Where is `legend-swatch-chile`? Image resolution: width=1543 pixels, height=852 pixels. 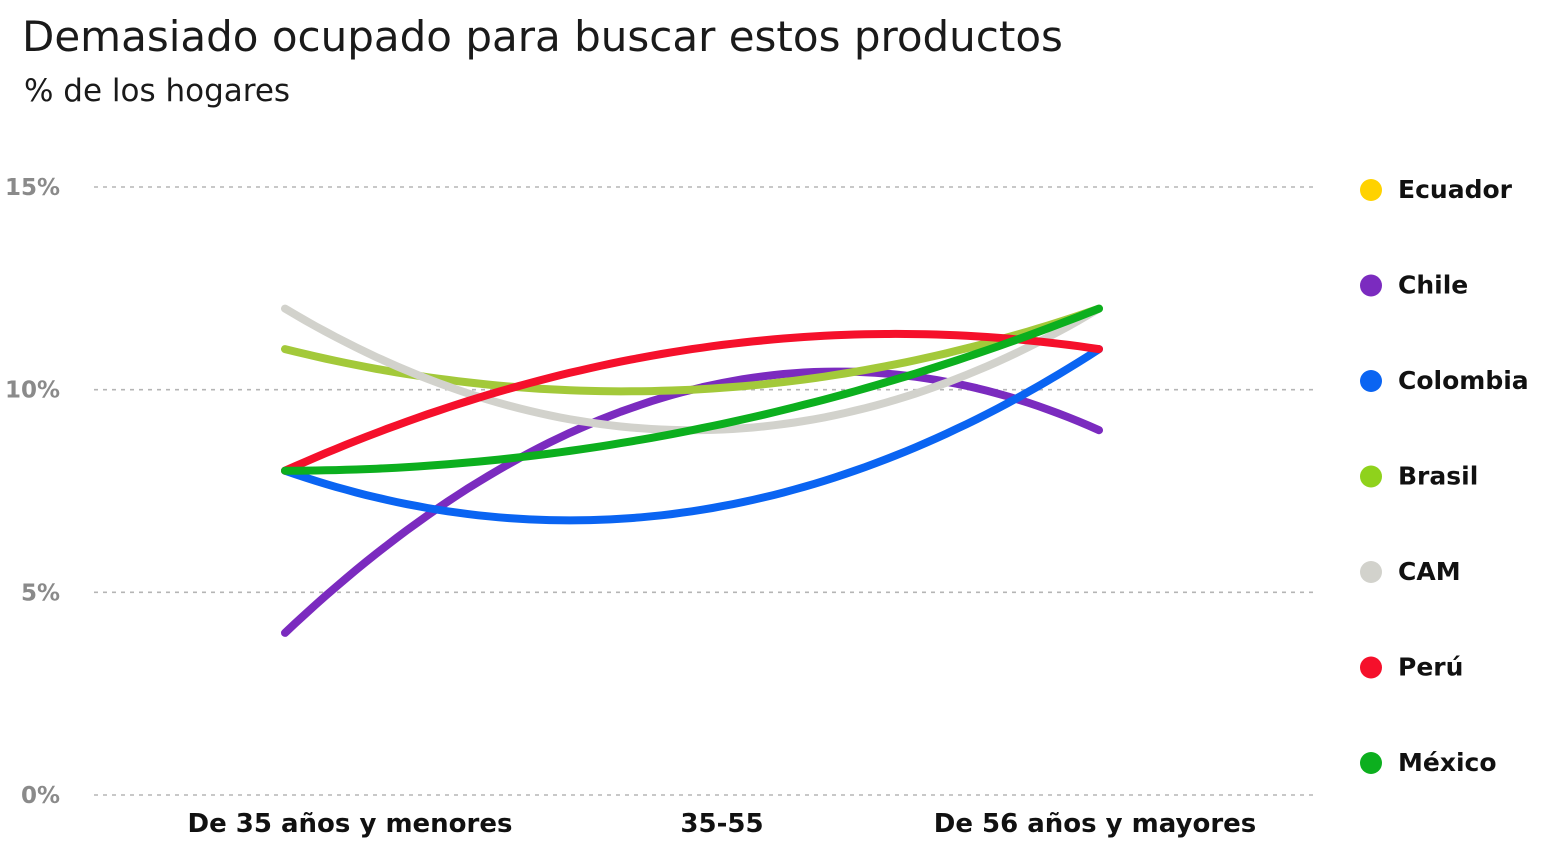
legend-swatch-chile is located at coordinates (1371, 285).